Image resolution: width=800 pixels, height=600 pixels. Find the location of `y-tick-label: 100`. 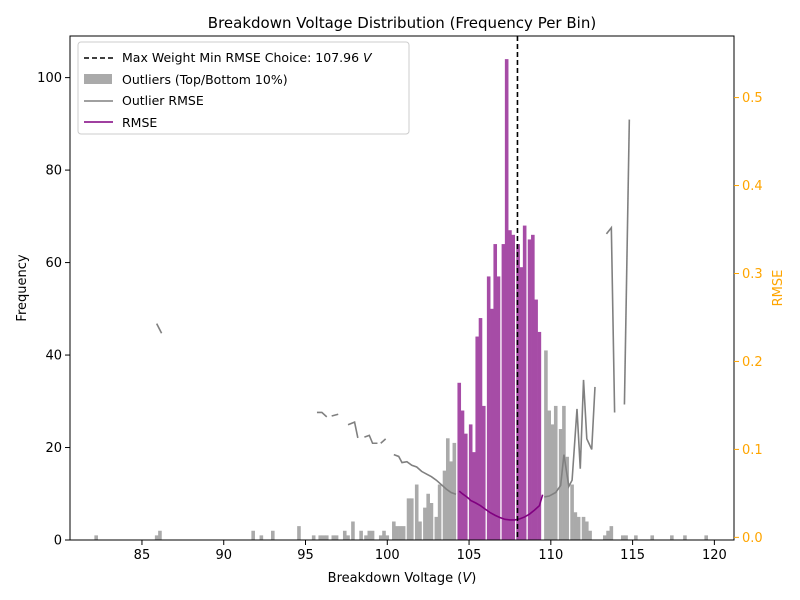

y-tick-label: 100 is located at coordinates (49, 78).